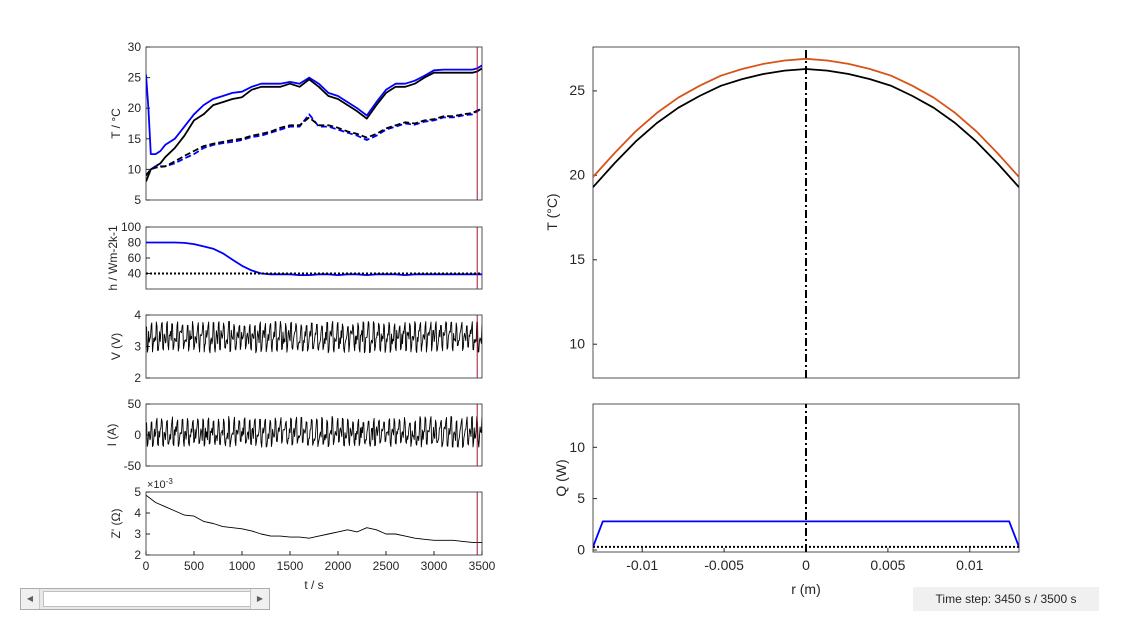 This screenshot has height=625, width=1125. I want to click on x-tick-label: 3500, so click(482, 566).